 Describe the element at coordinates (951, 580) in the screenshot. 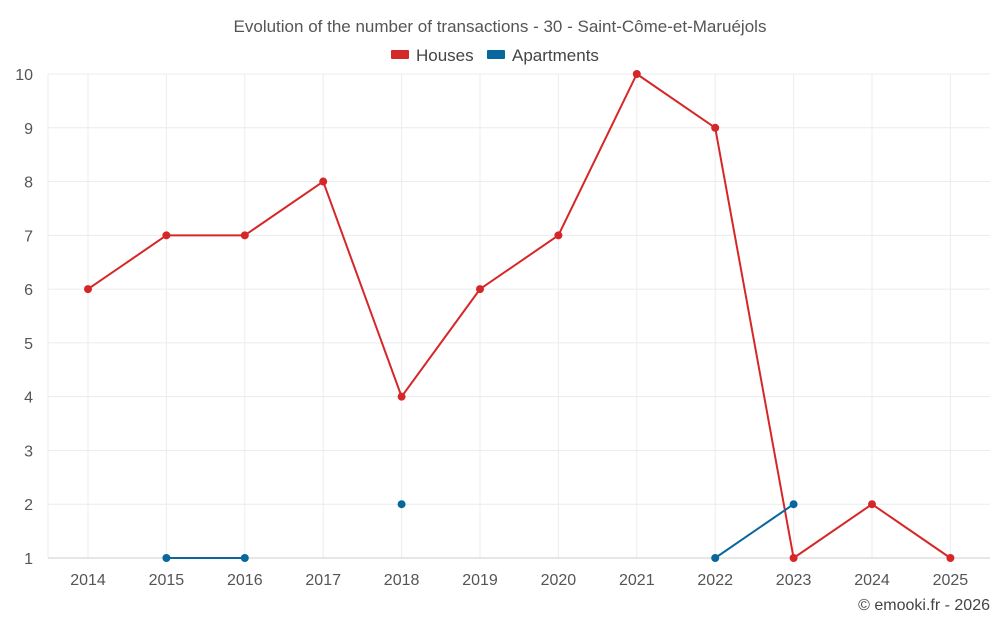

I see `x-tick-label: 2025` at that location.